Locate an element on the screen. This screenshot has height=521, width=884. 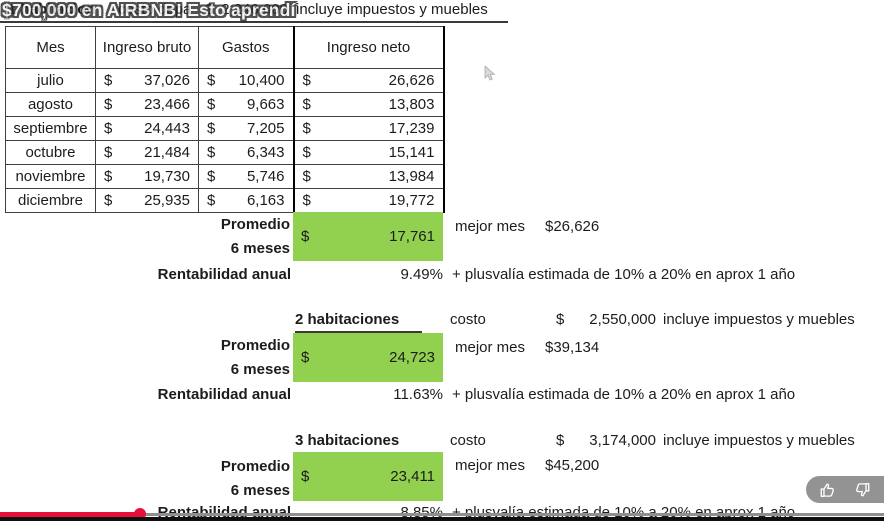
row1-cost-value: 2,246,000 is located at coordinates (254, 9).